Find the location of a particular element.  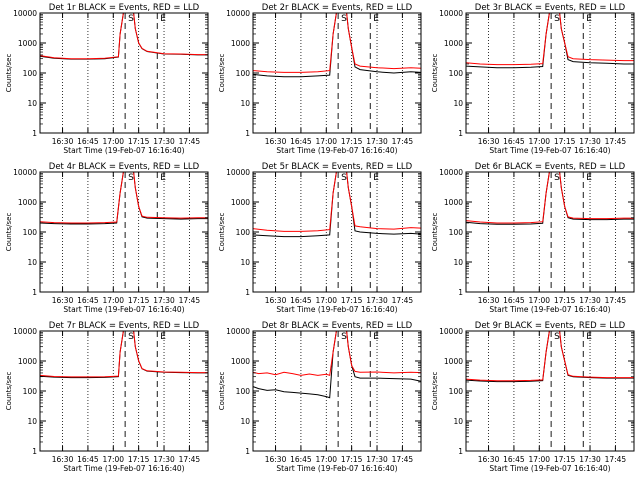

panel-title: Det 7r BLACK = Events, RED = LLD is located at coordinates (124, 326).